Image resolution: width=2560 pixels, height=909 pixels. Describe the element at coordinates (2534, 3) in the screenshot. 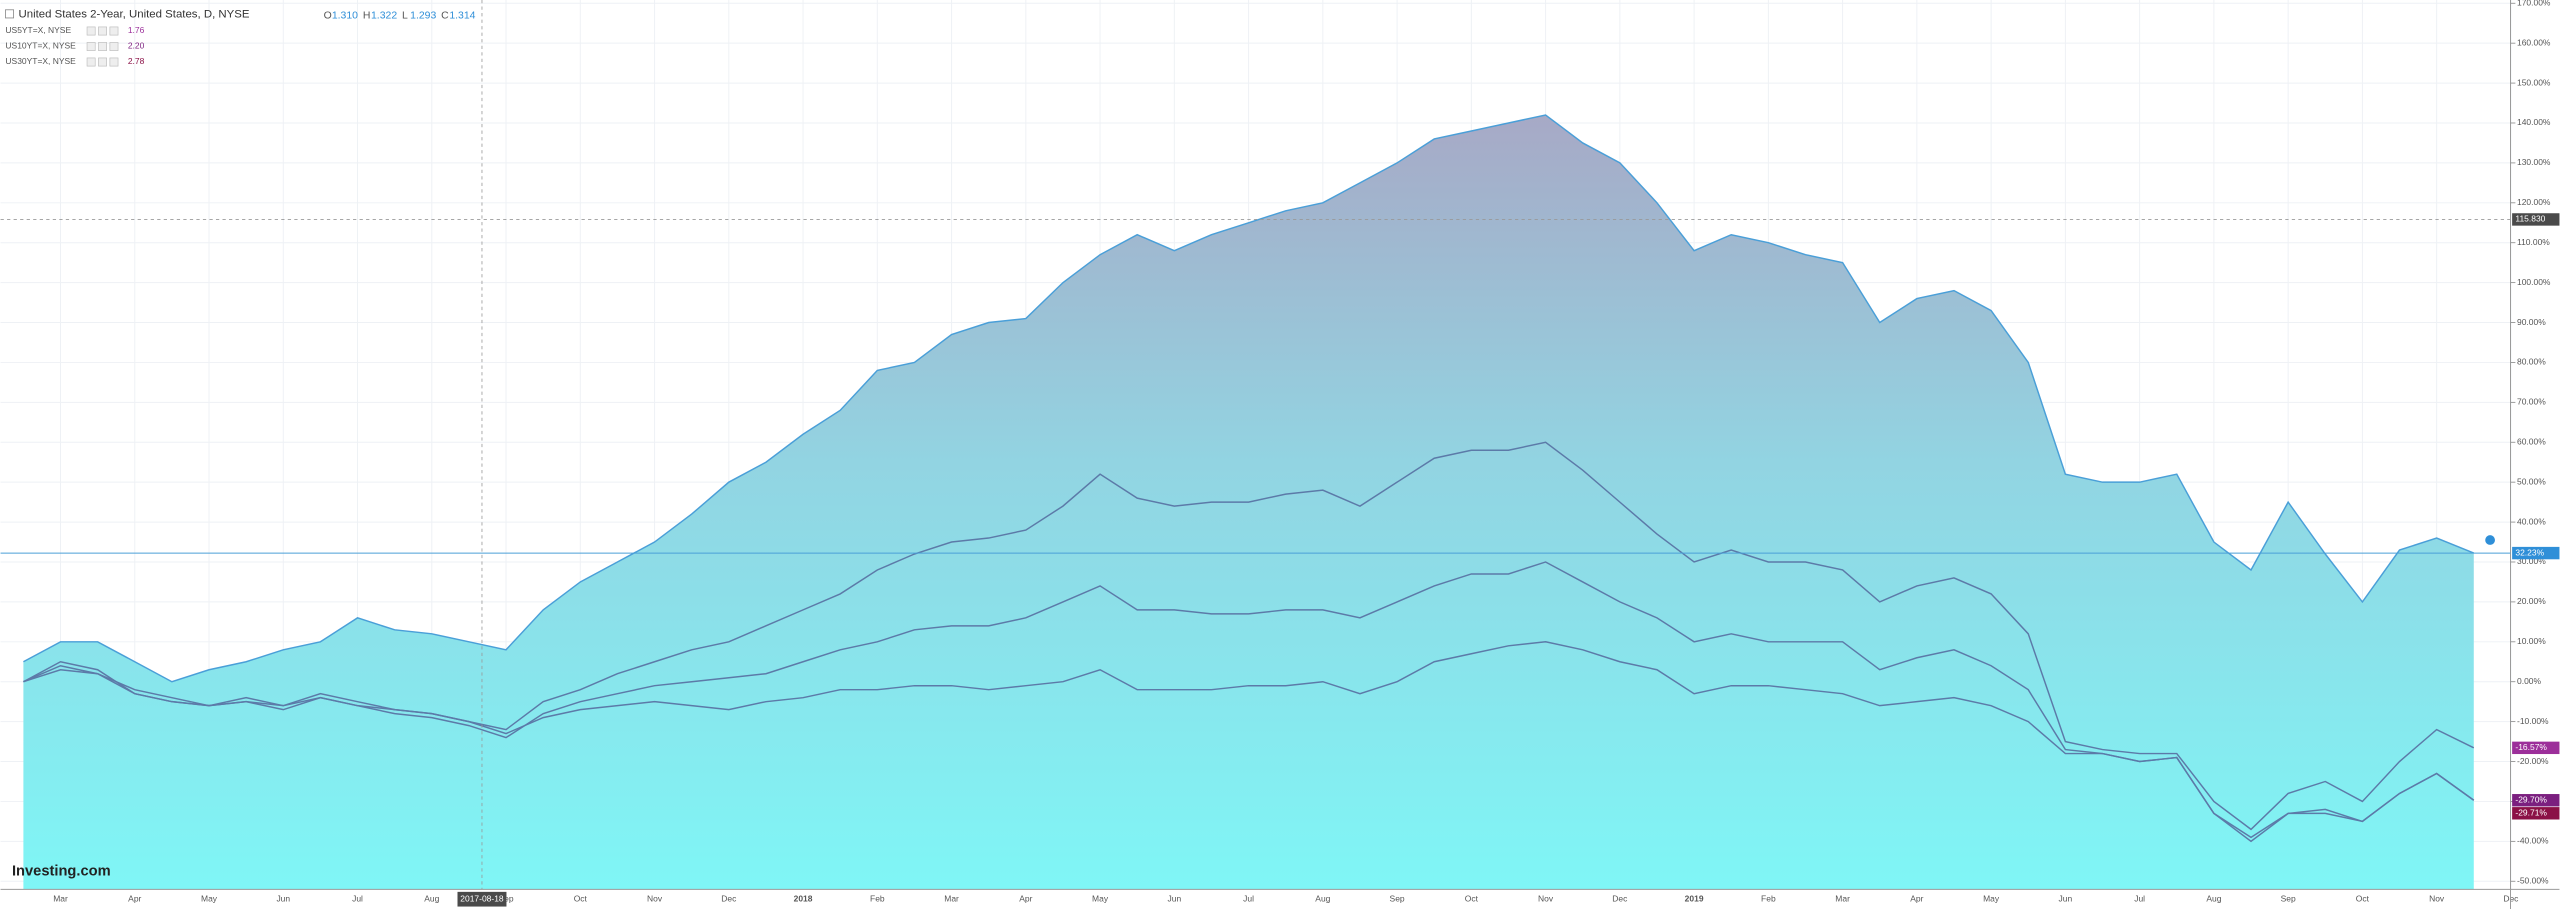

I see `y-tick-label: 170.00%` at that location.